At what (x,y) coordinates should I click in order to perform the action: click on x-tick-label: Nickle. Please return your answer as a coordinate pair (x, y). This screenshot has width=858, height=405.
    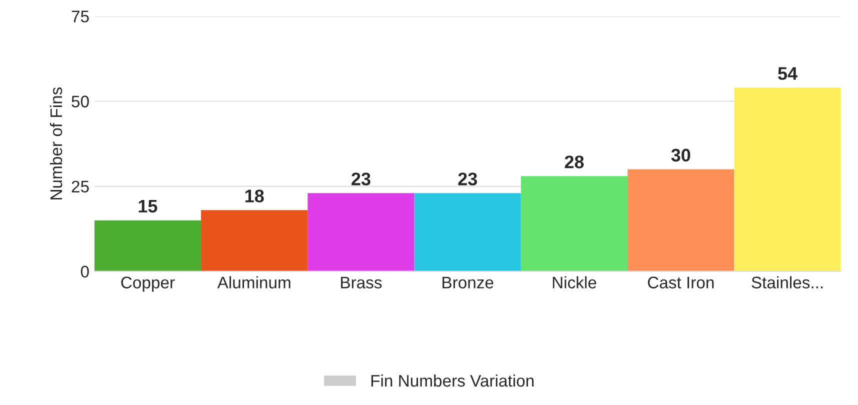
    Looking at the image, I should click on (574, 282).